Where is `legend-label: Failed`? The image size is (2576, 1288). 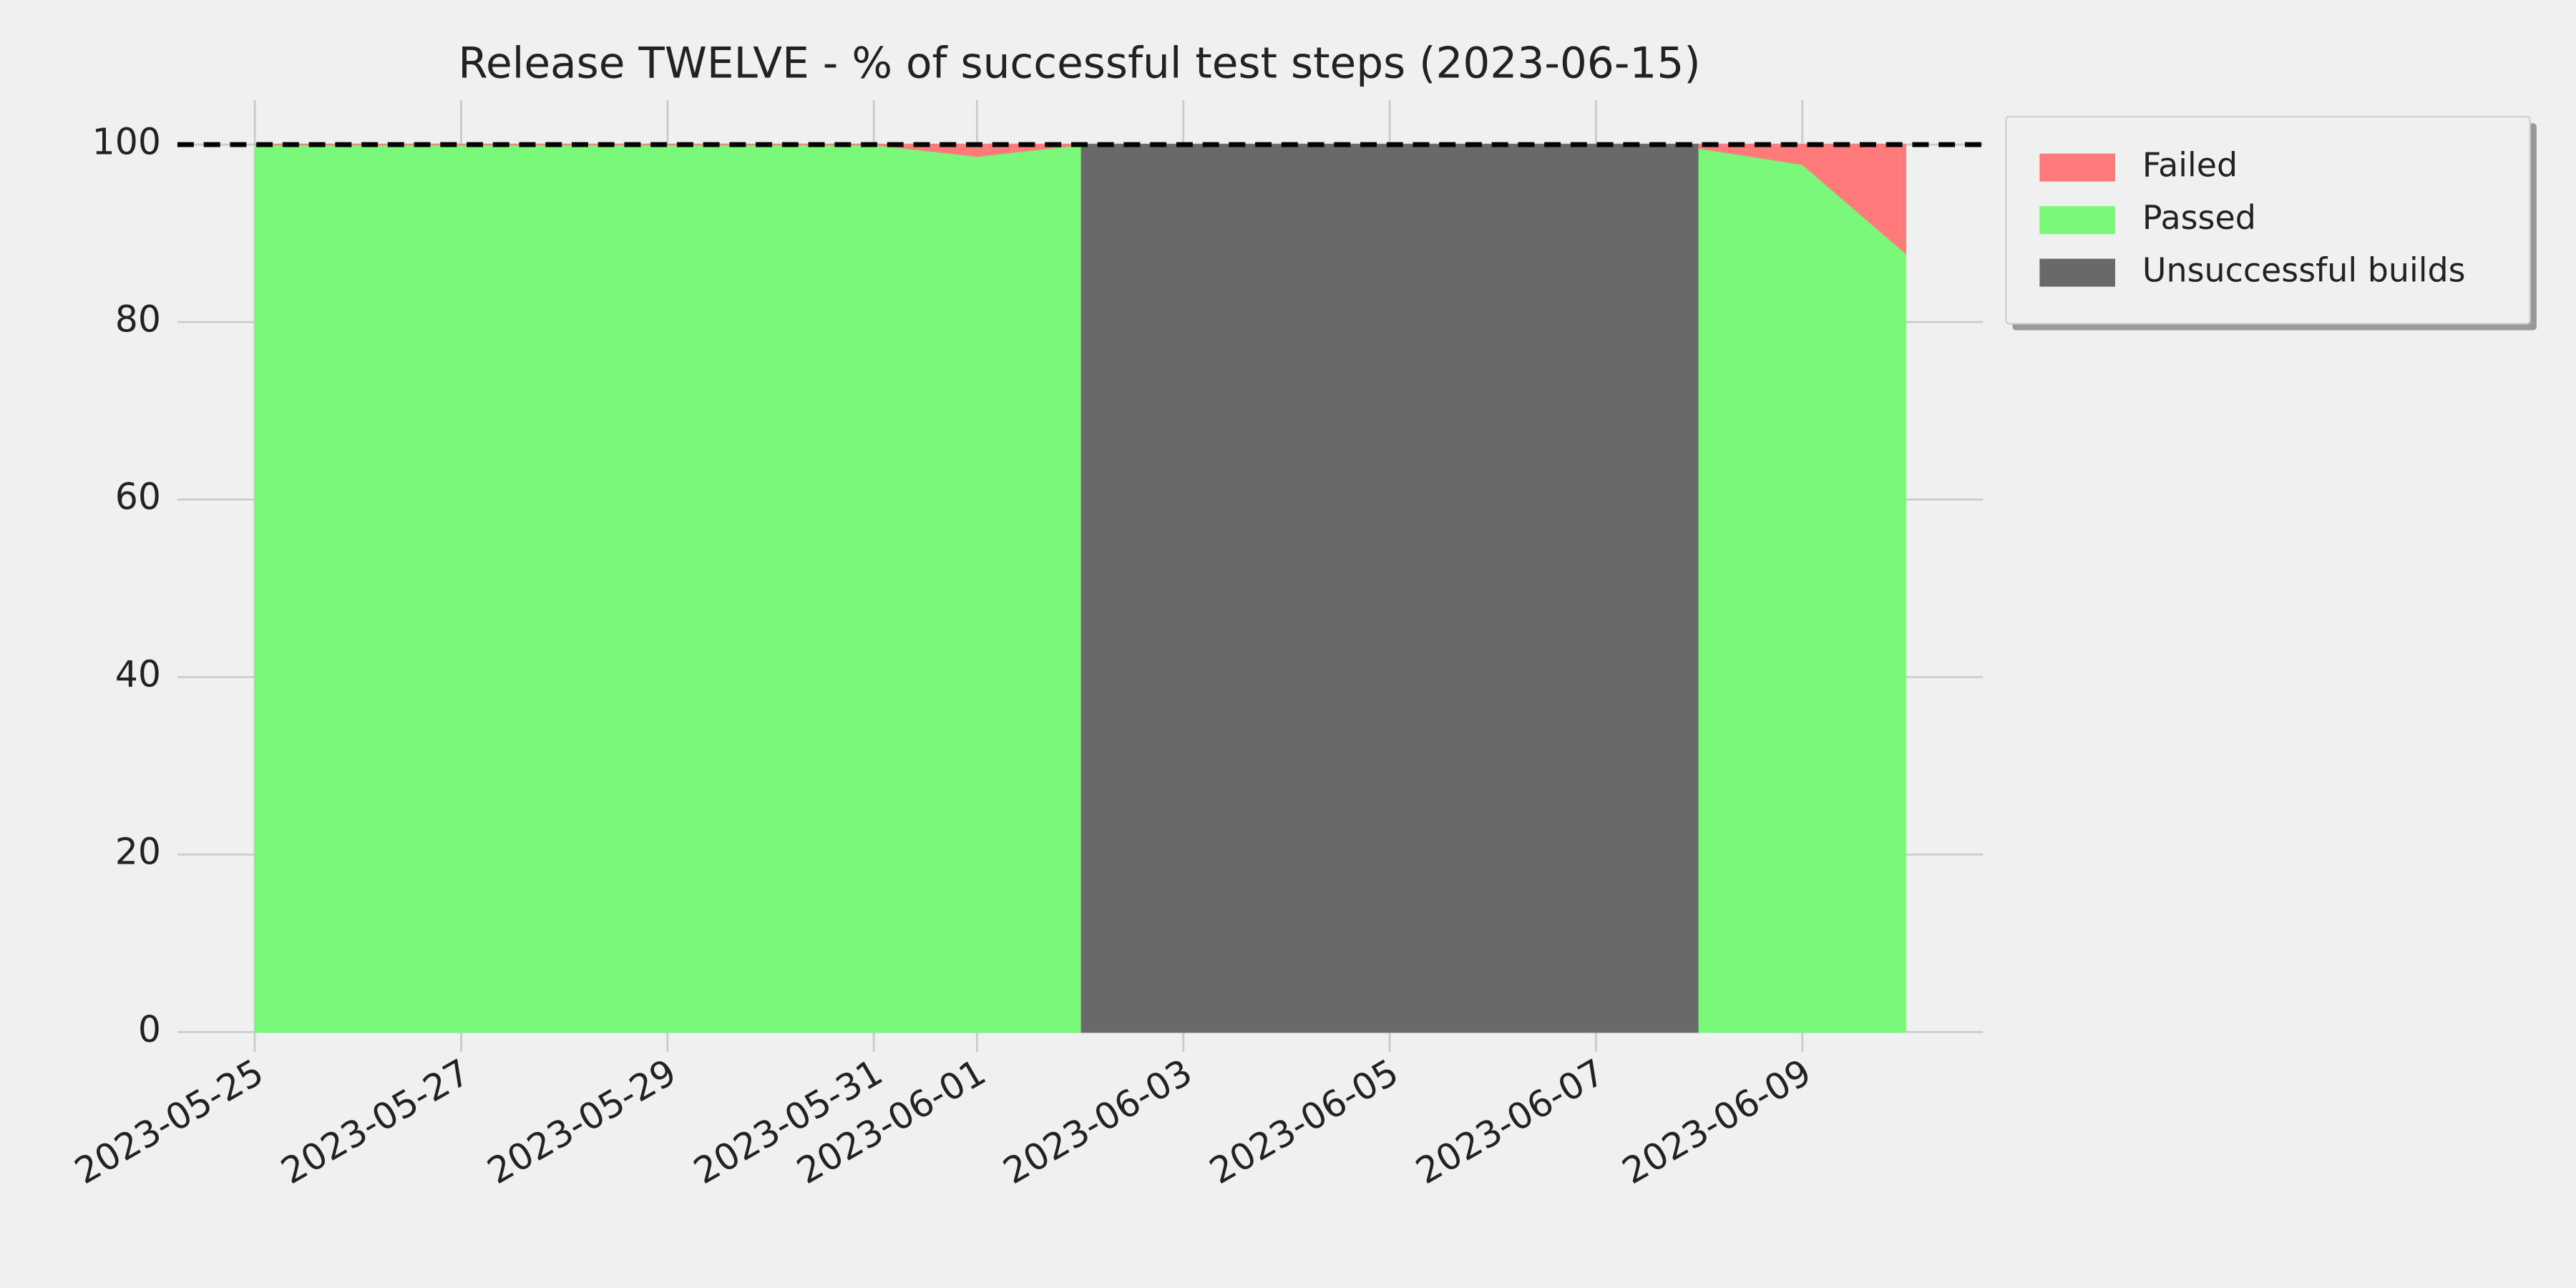 legend-label: Failed is located at coordinates (2190, 165).